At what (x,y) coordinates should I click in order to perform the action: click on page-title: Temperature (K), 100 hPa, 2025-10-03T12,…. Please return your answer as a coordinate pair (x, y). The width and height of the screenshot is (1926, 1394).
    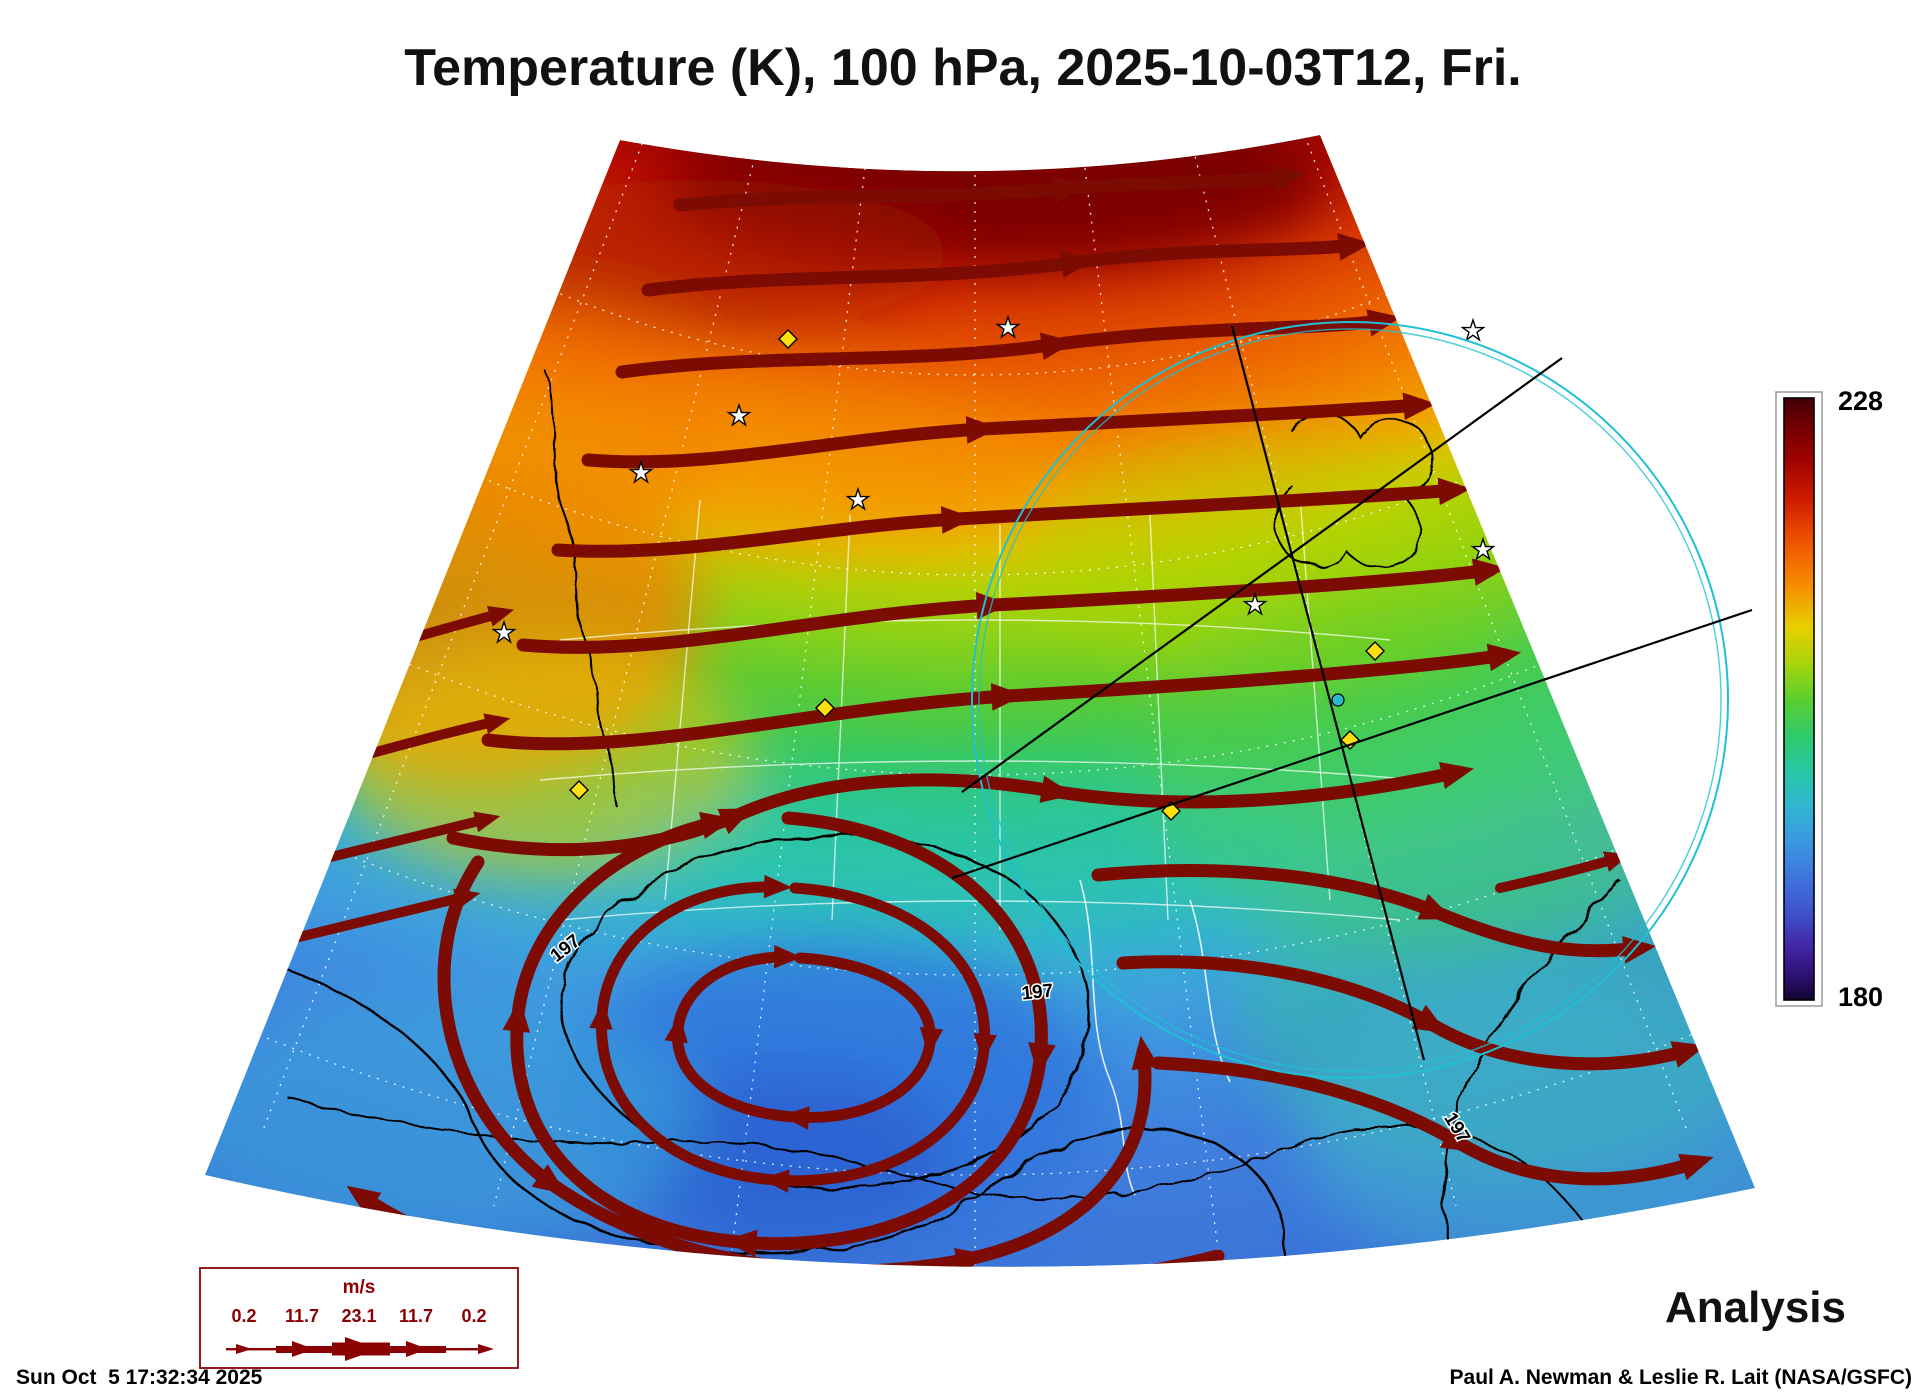
    Looking at the image, I should click on (963, 68).